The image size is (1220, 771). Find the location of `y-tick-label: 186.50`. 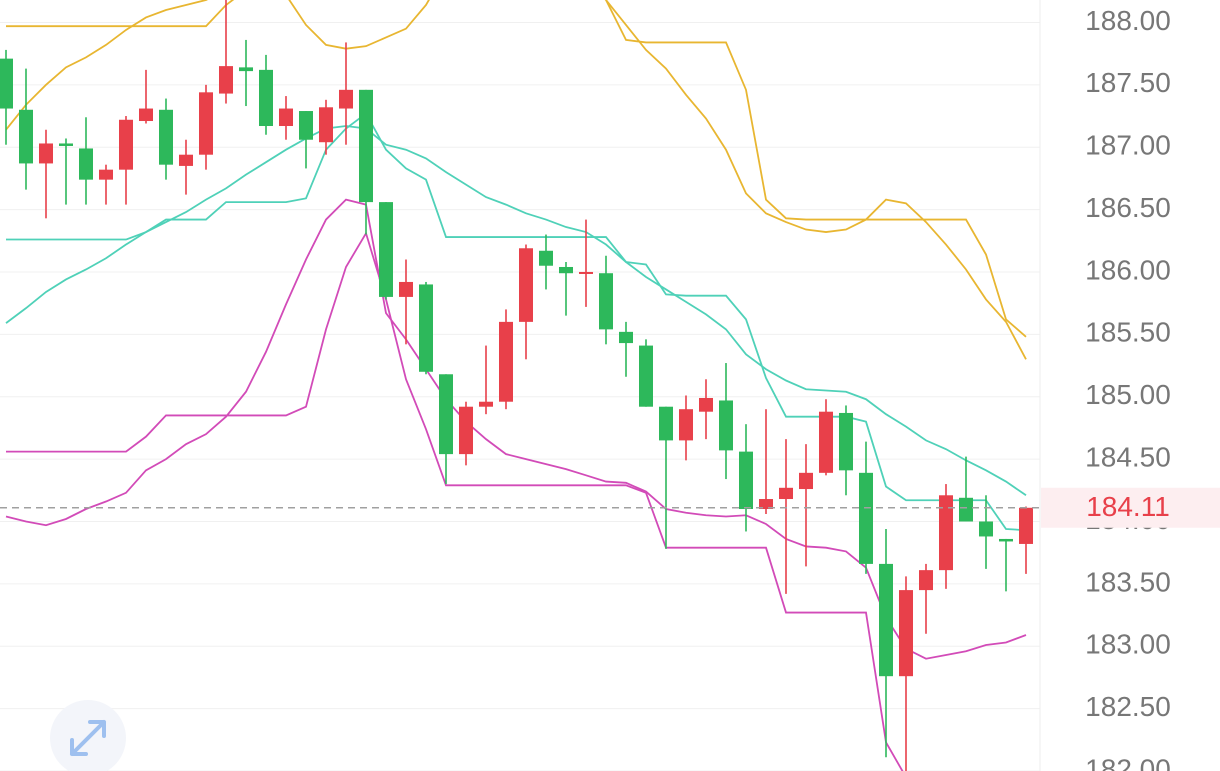

y-tick-label: 186.50 is located at coordinates (1128, 207).